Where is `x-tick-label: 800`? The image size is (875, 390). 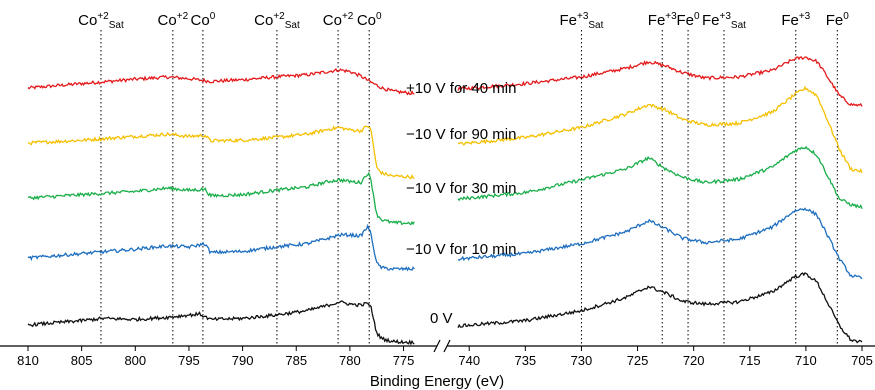
x-tick-label: 800 is located at coordinates (135, 360).